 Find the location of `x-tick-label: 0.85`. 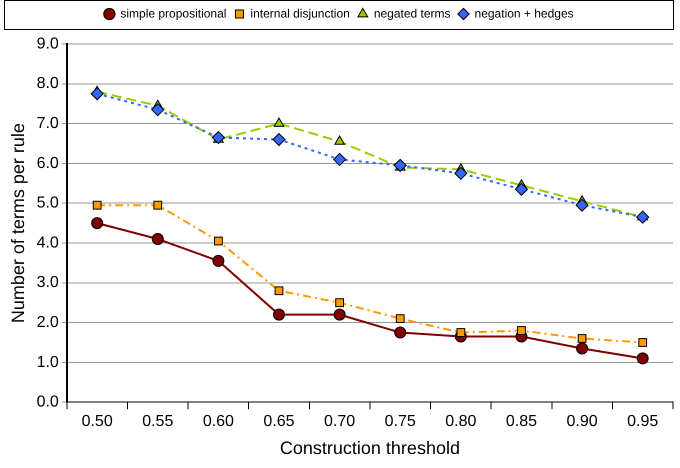

x-tick-label: 0.85 is located at coordinates (522, 421).